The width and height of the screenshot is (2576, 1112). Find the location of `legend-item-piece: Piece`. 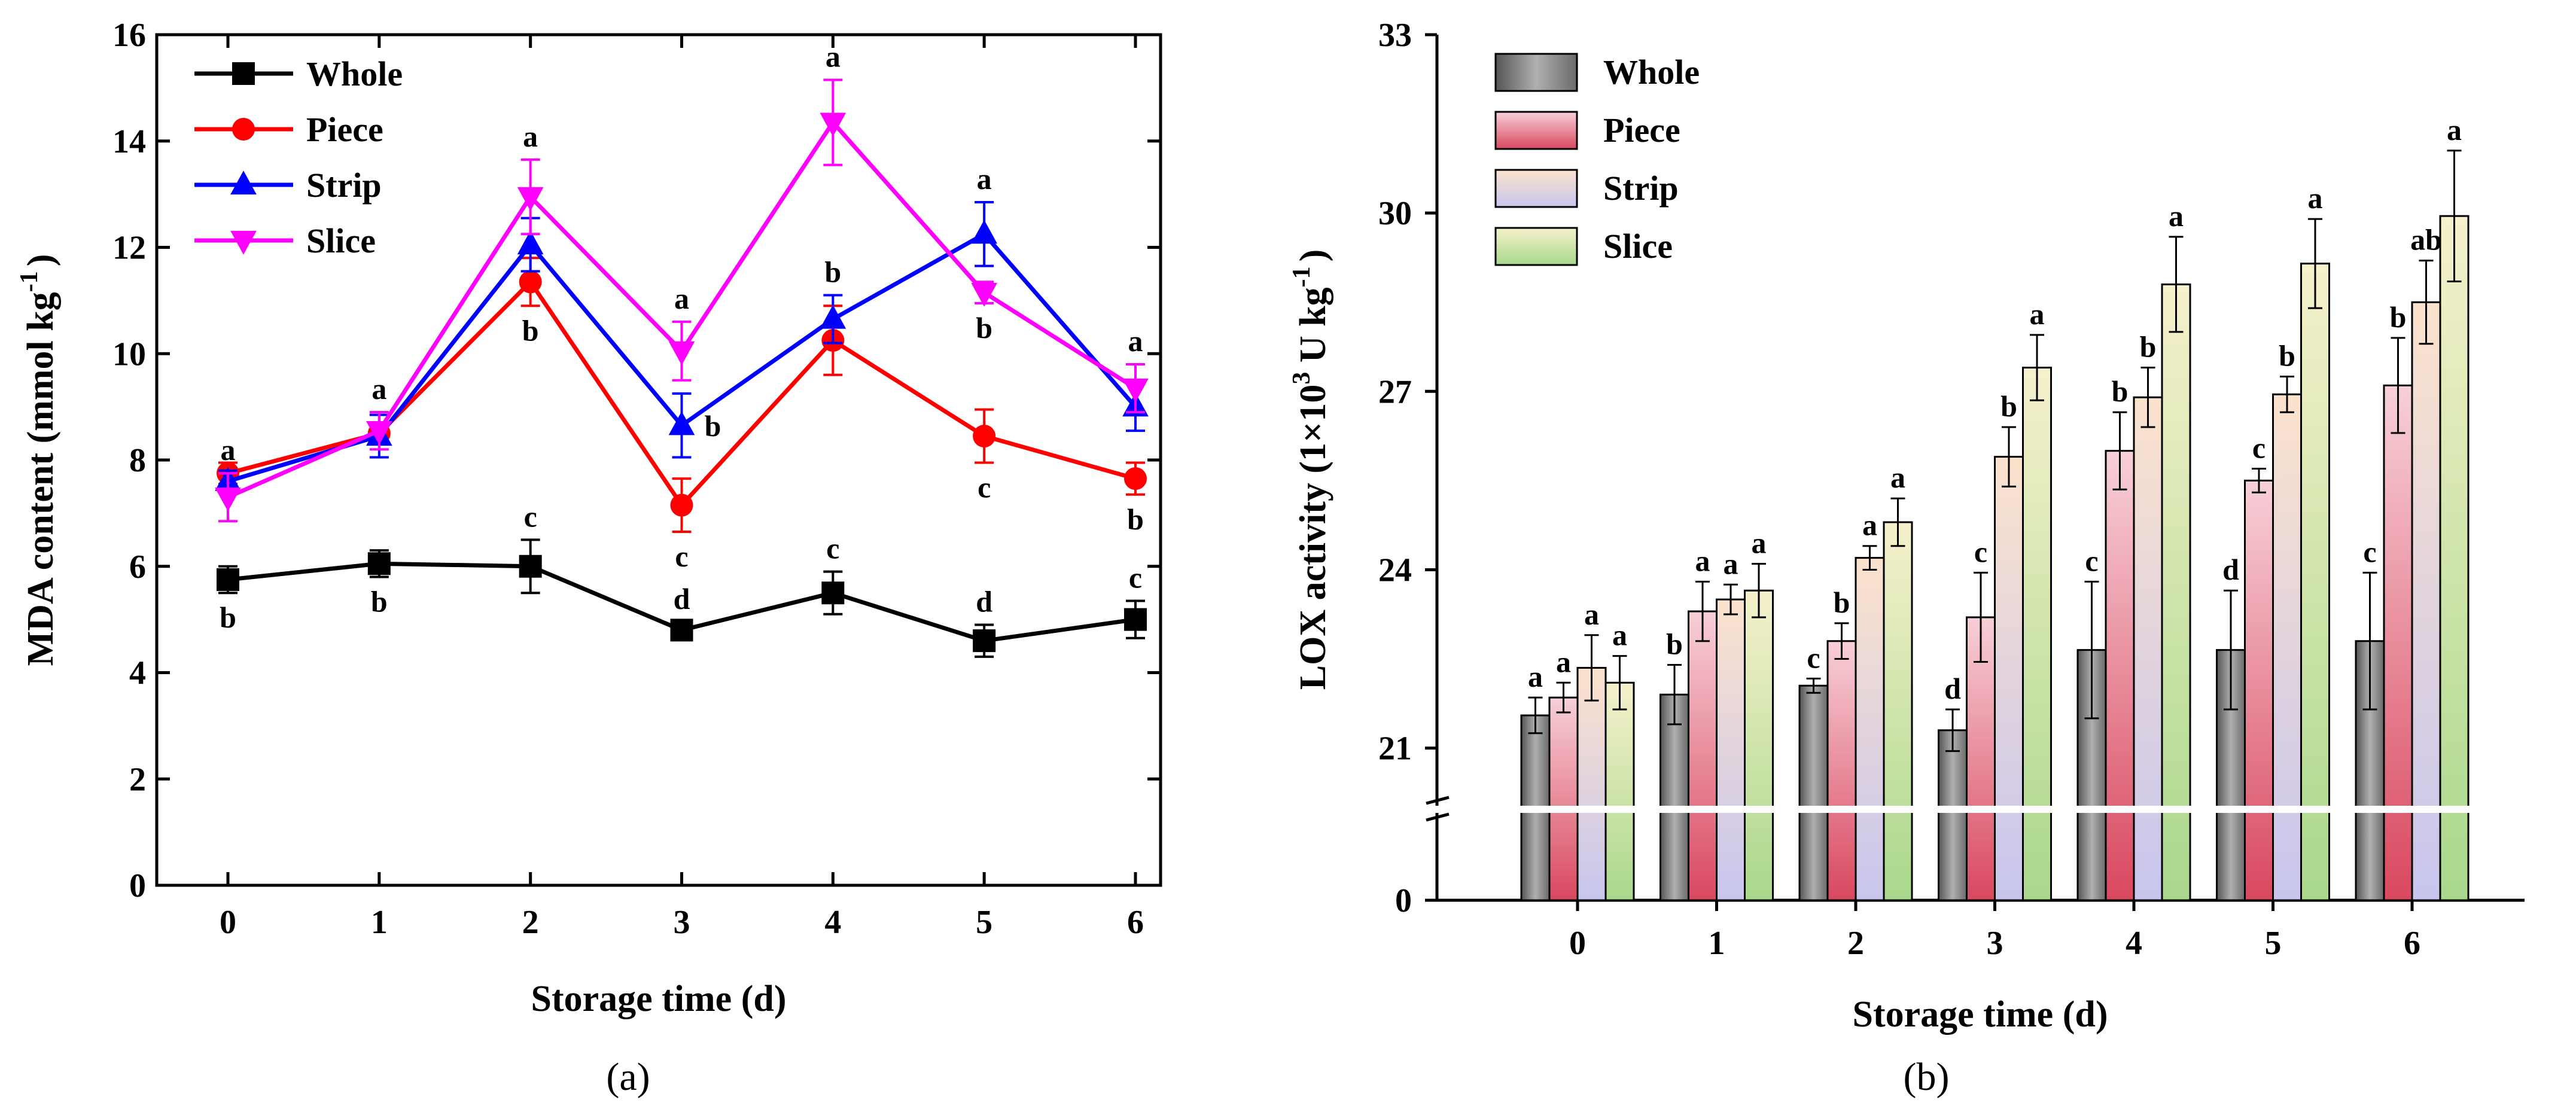

legend-item-piece: Piece is located at coordinates (288, 129).